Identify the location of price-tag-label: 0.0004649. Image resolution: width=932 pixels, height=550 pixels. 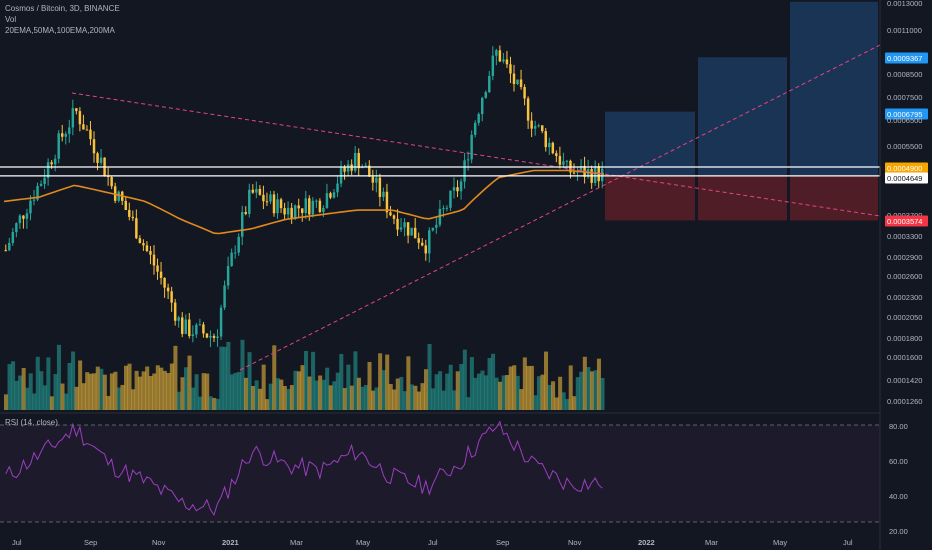
(904, 178).